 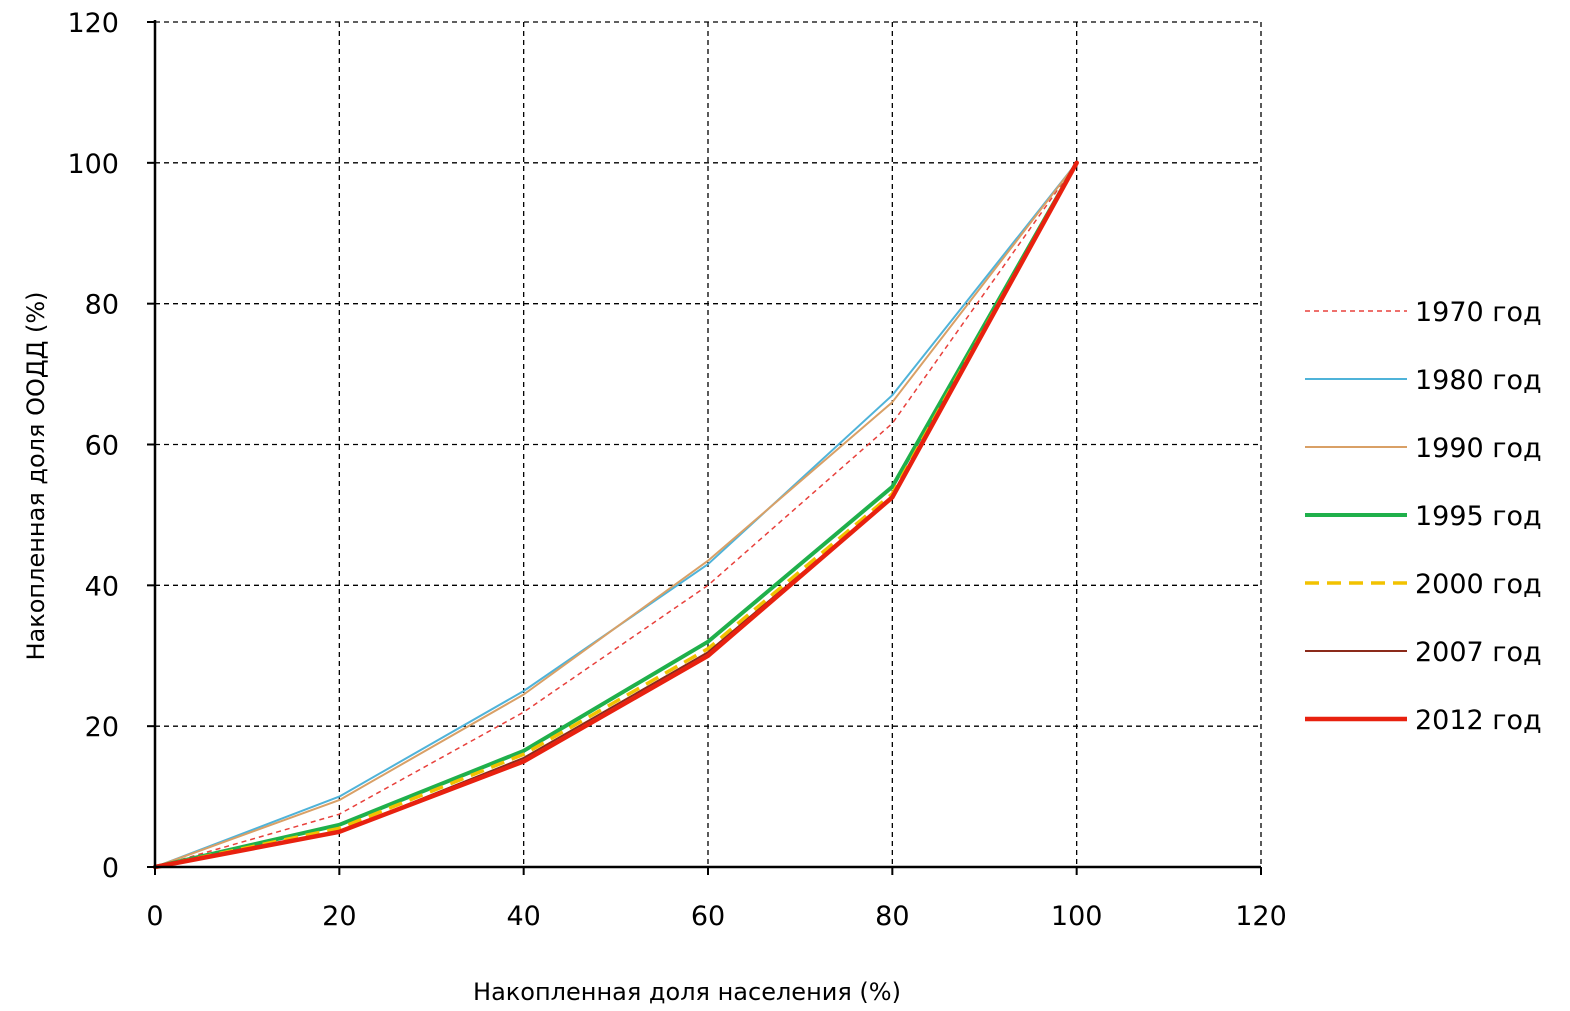 I want to click on legend-label: 2007 год, so click(x=1478, y=652).